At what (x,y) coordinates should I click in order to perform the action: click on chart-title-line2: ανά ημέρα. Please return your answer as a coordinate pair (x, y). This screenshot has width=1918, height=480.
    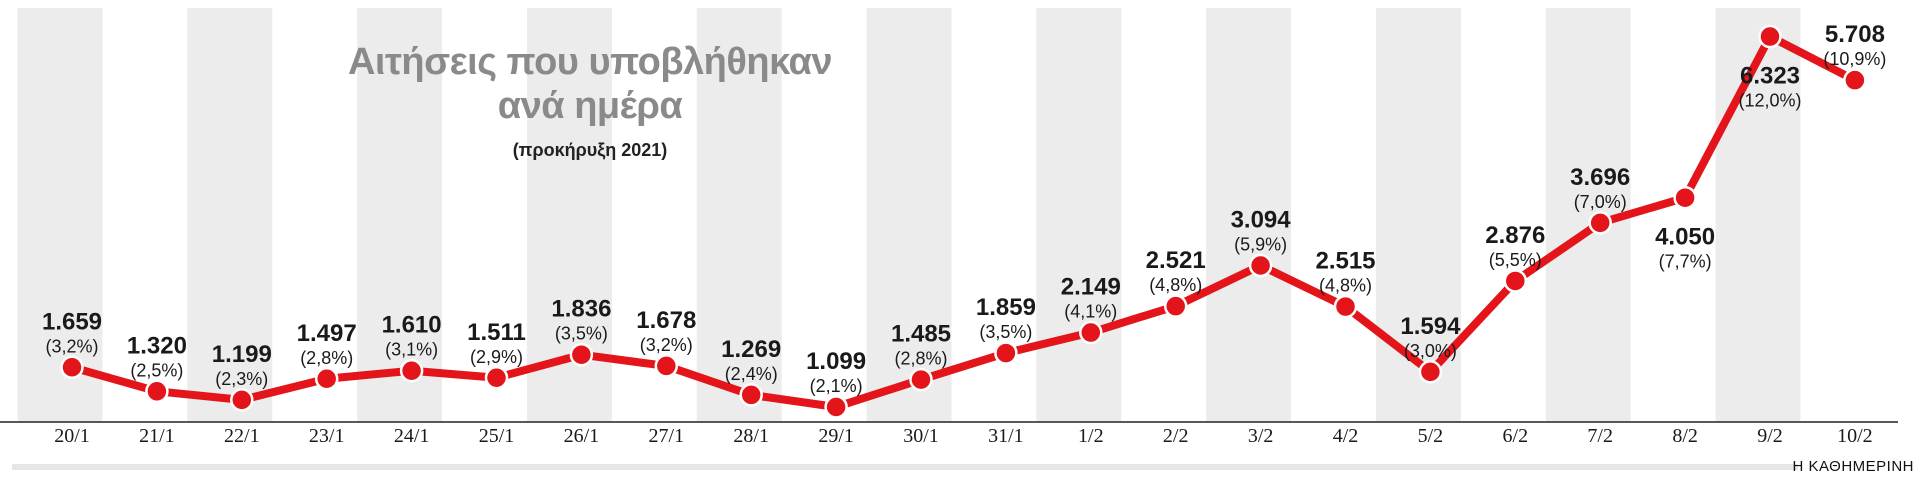
    Looking at the image, I should click on (590, 106).